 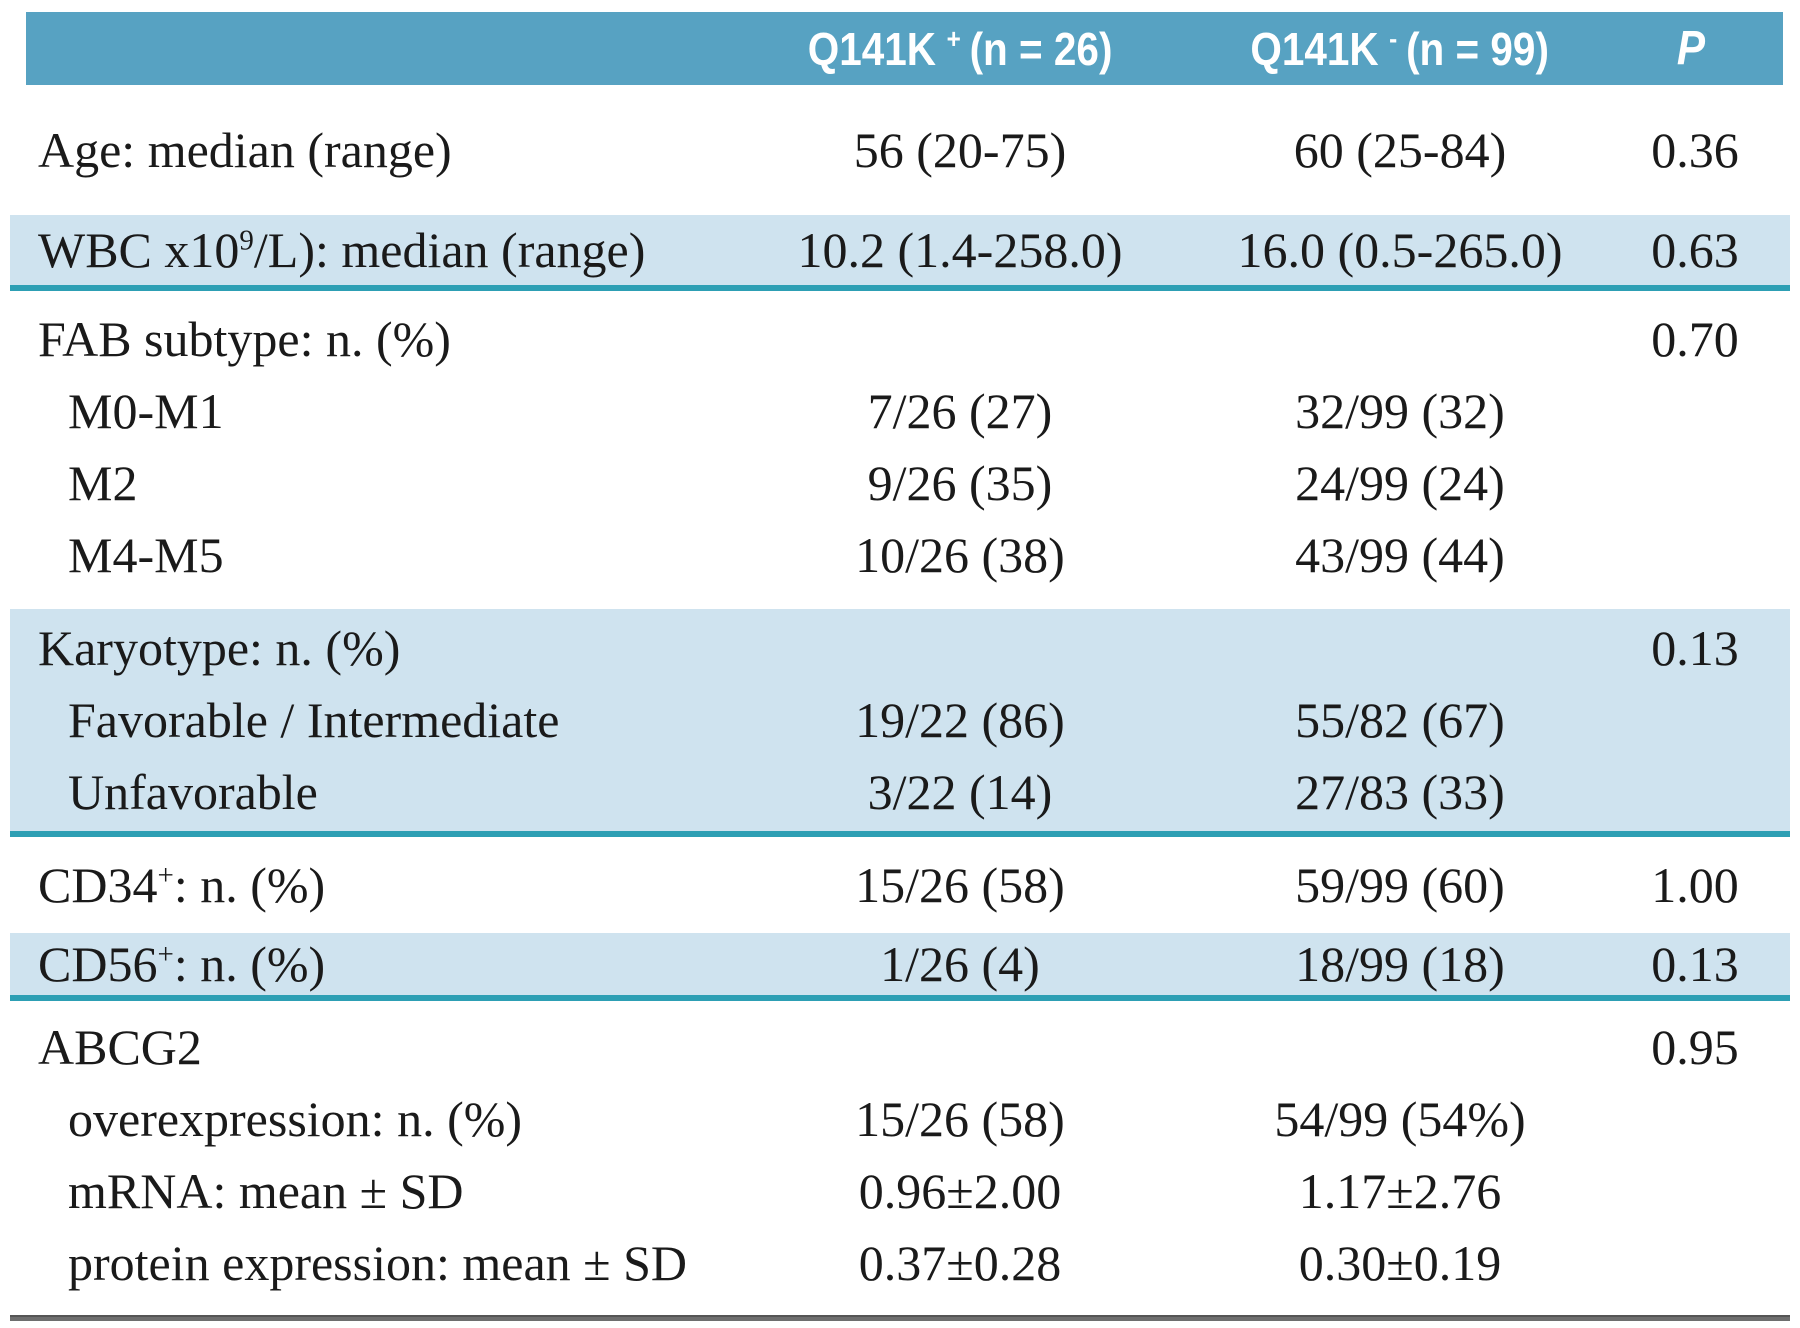 I want to click on header-q141k-positive-label: Q141K + (n = 26), so click(x=960, y=49).